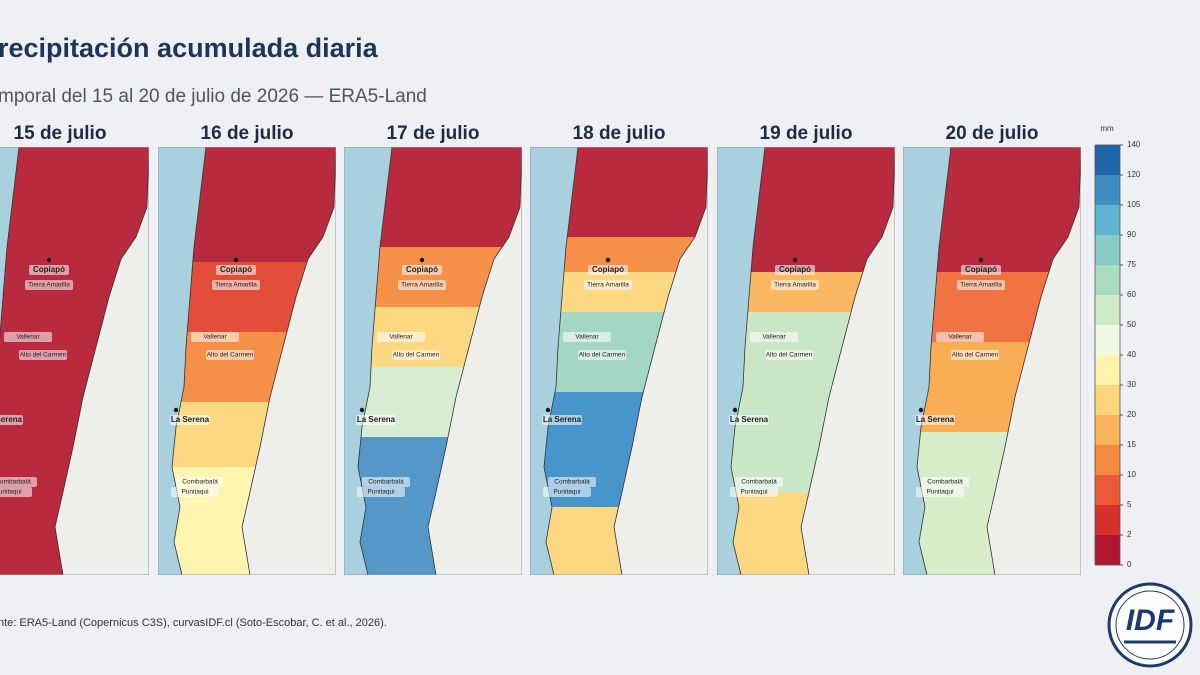 This screenshot has height=675, width=1200. I want to click on colorbar-tick-label: 2, so click(1129, 534).